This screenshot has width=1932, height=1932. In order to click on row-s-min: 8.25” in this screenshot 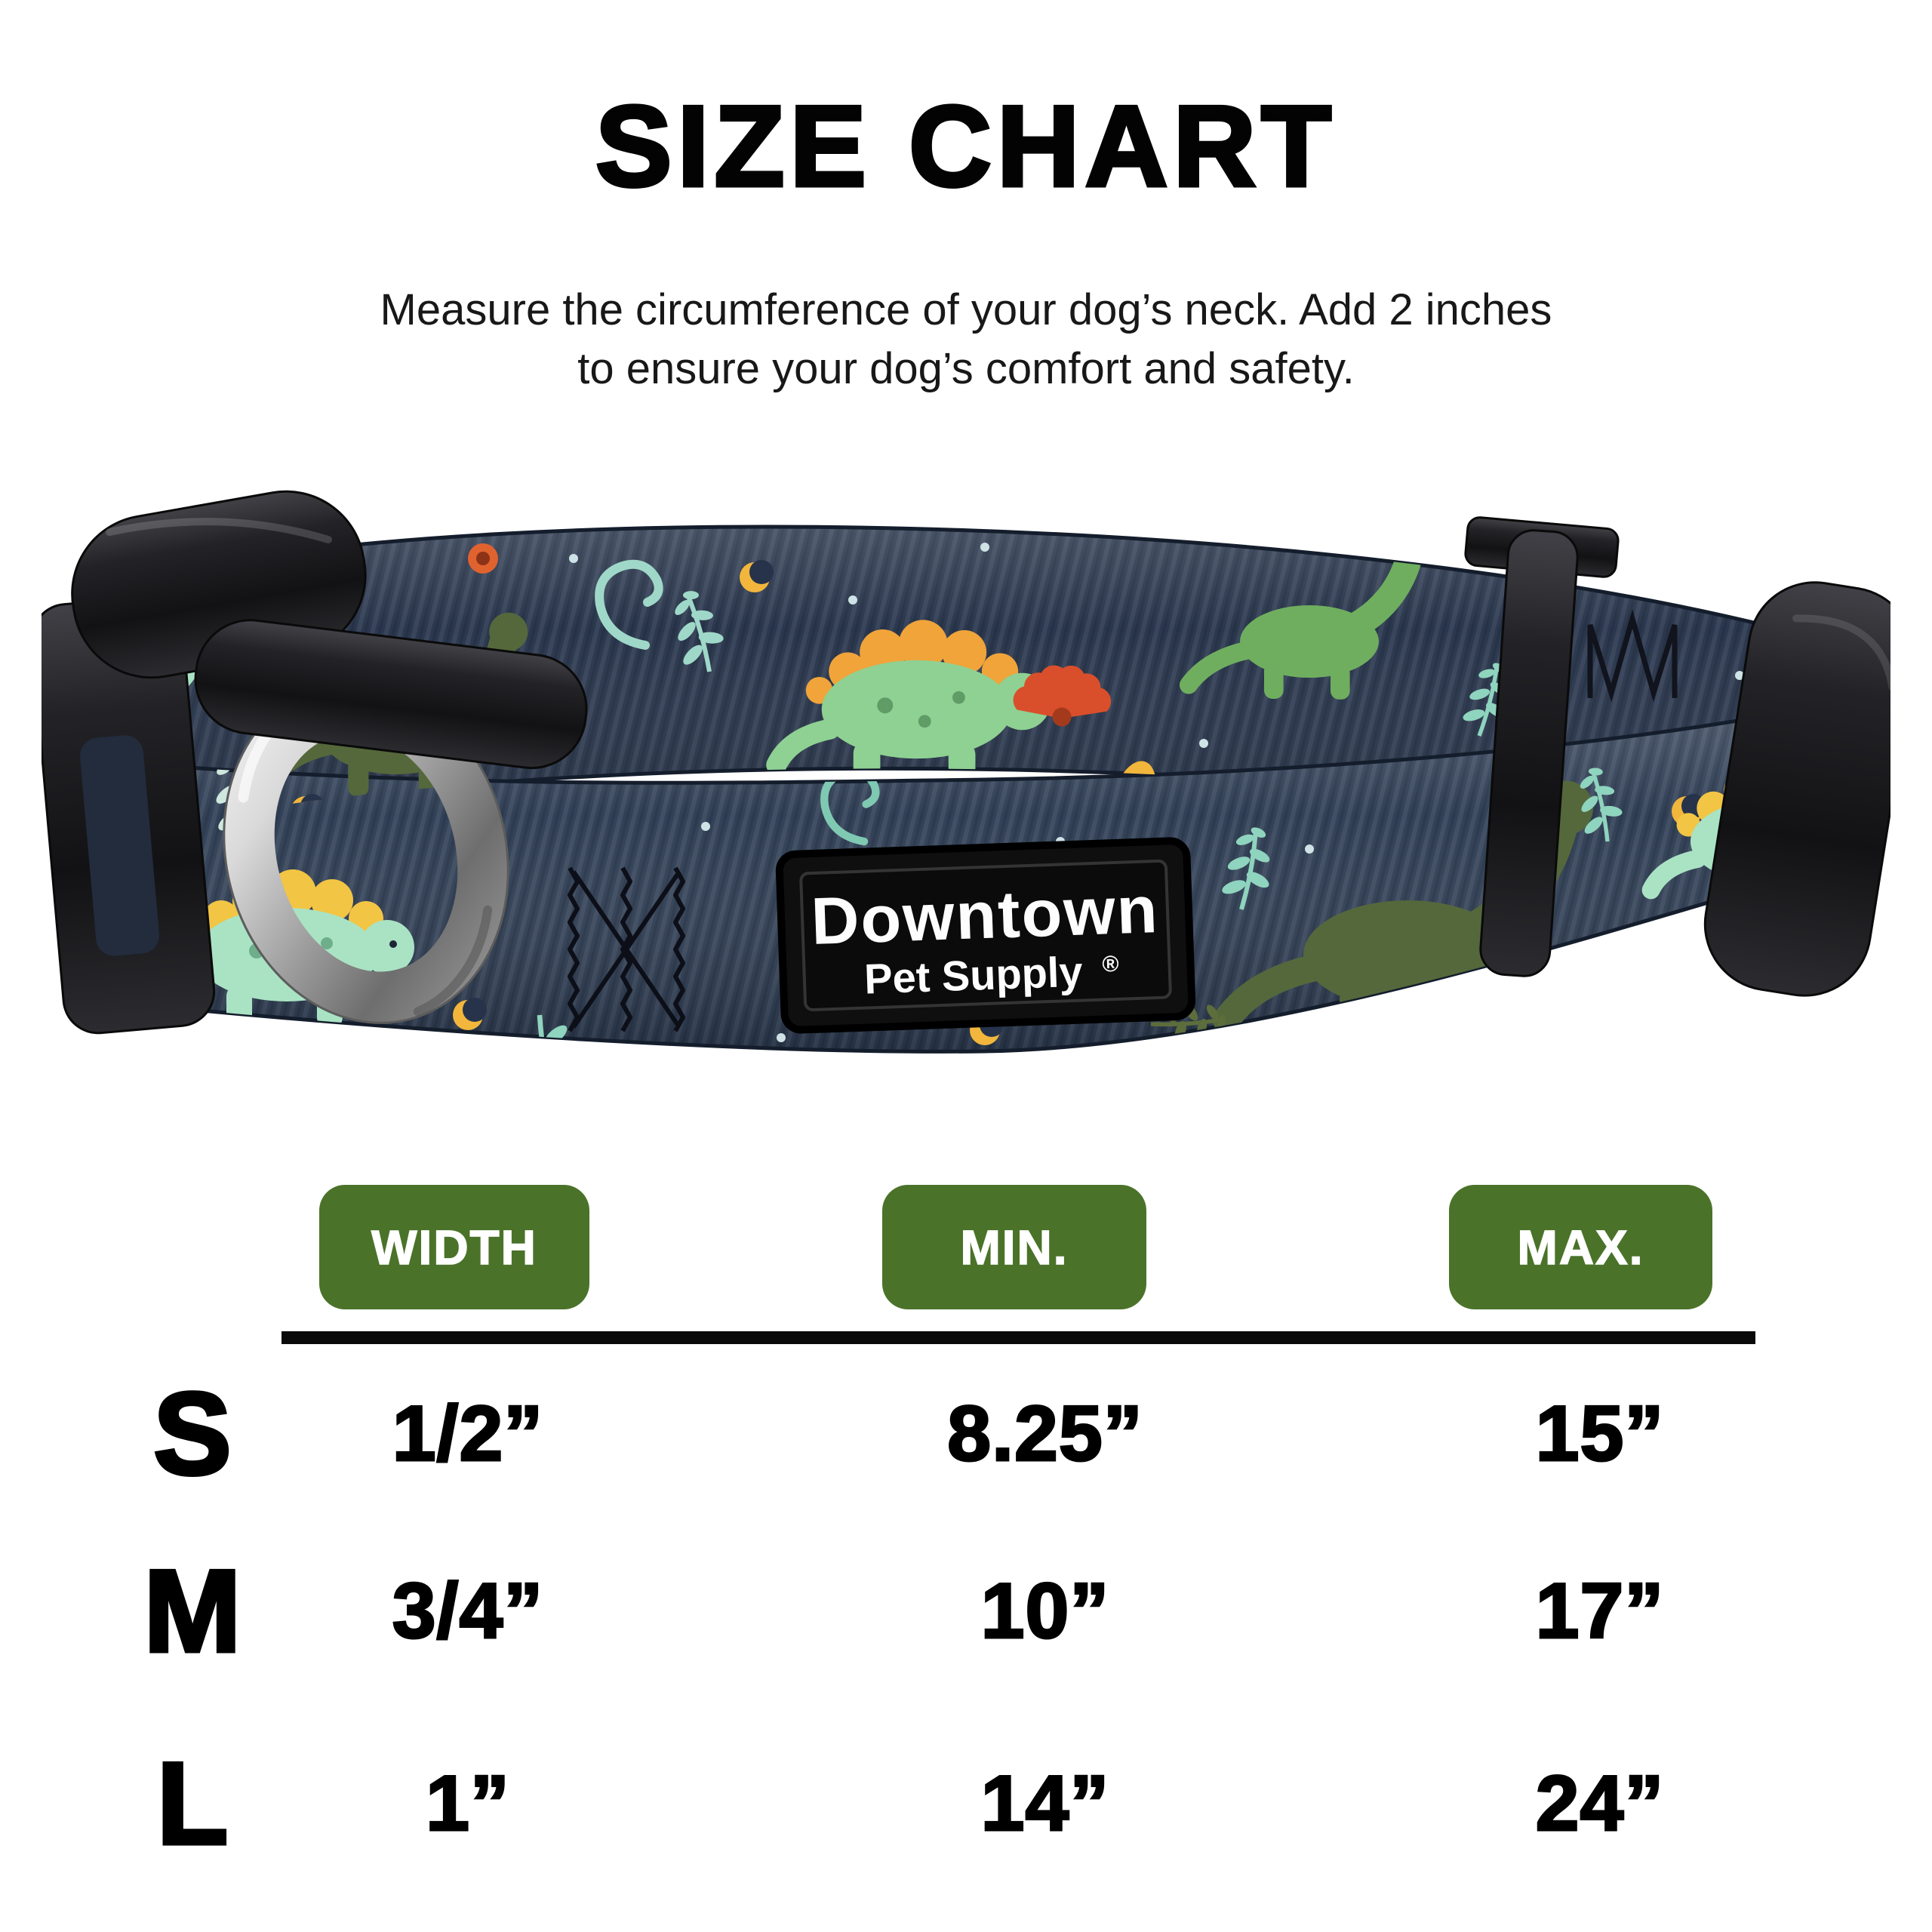, I will do `click(1044, 1433)`.